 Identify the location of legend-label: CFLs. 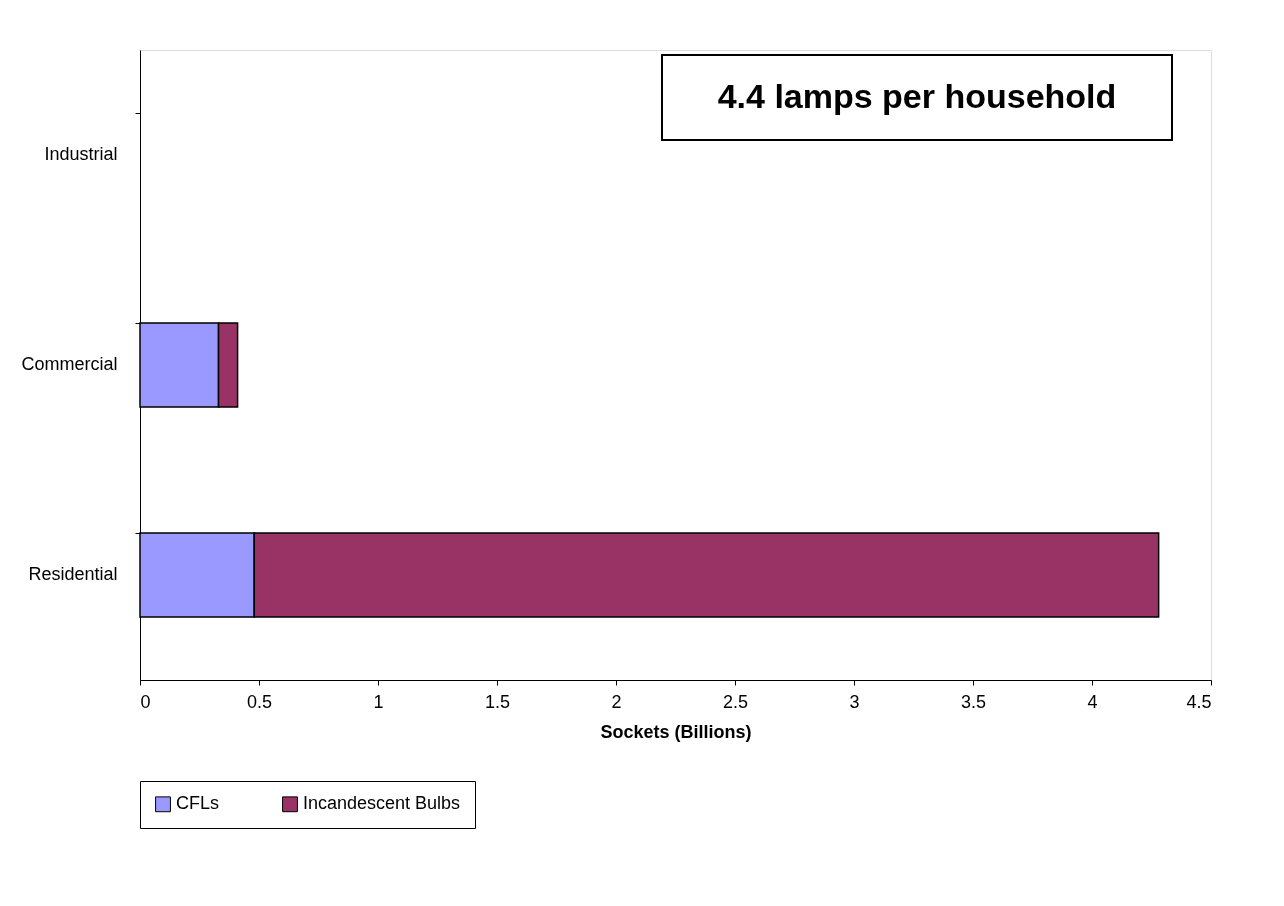
(198, 803).